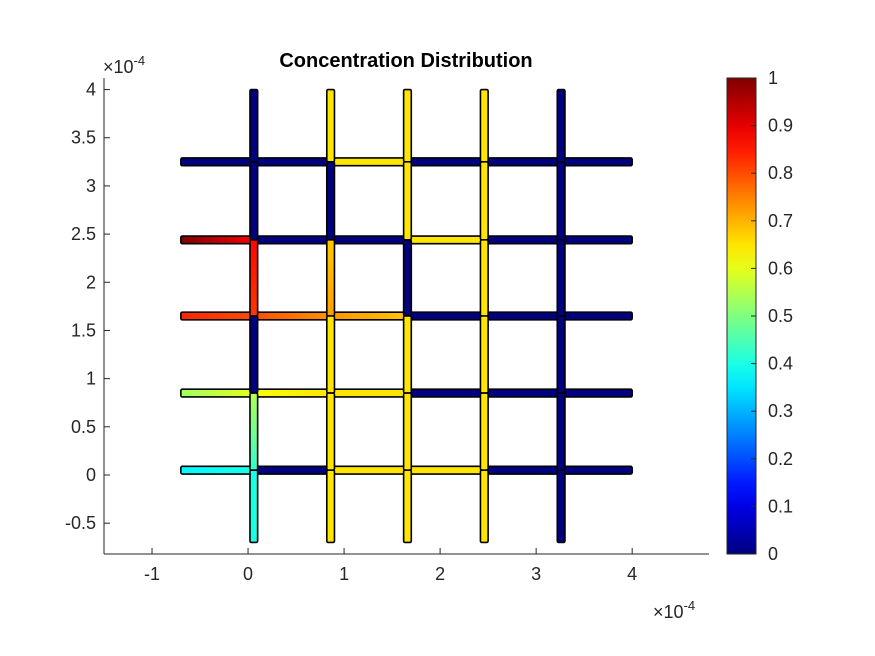  What do you see at coordinates (91, 186) in the screenshot?
I see `y-tick-label: 3` at bounding box center [91, 186].